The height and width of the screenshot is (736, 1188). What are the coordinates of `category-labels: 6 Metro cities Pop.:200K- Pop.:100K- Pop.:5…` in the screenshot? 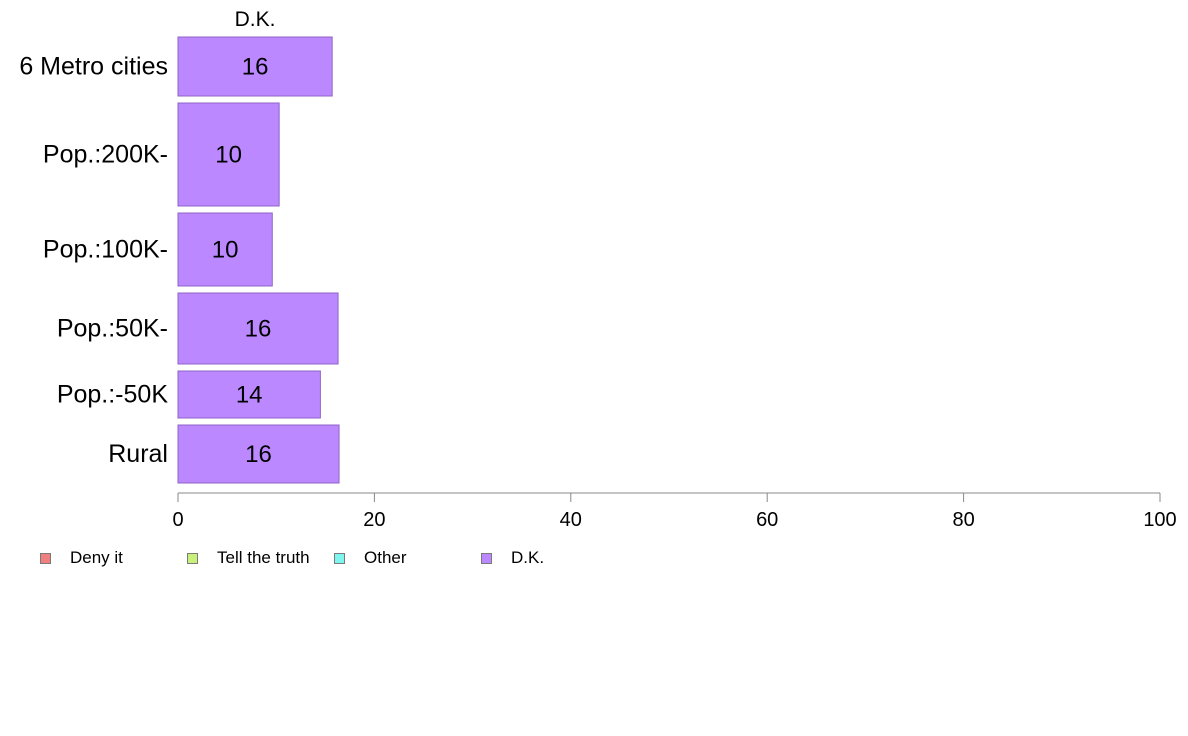 It's located at (93, 261).